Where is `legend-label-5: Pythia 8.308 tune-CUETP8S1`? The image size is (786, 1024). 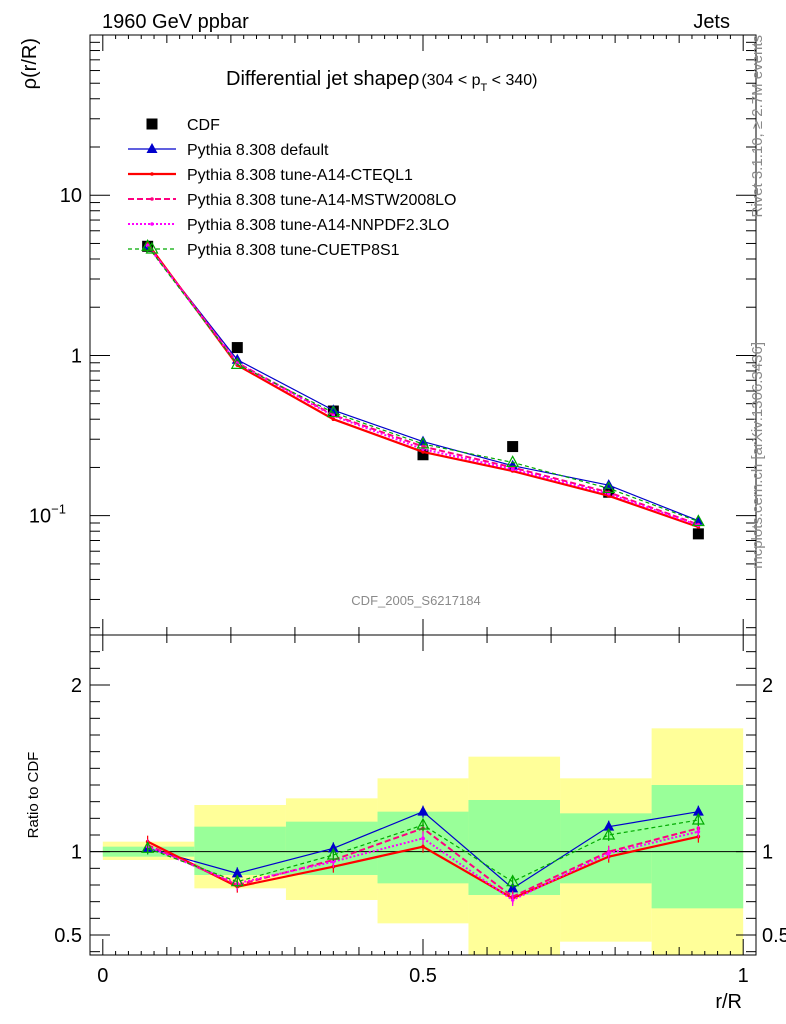
legend-label-5: Pythia 8.308 tune-CUETP8S1 is located at coordinates (293, 250).